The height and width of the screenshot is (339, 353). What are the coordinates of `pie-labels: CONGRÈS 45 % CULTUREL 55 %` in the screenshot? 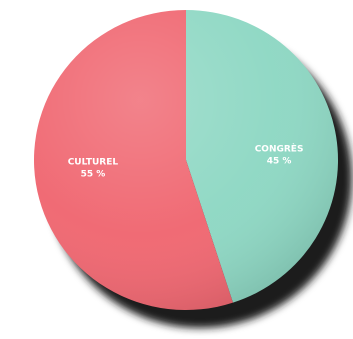 It's located at (186, 160).